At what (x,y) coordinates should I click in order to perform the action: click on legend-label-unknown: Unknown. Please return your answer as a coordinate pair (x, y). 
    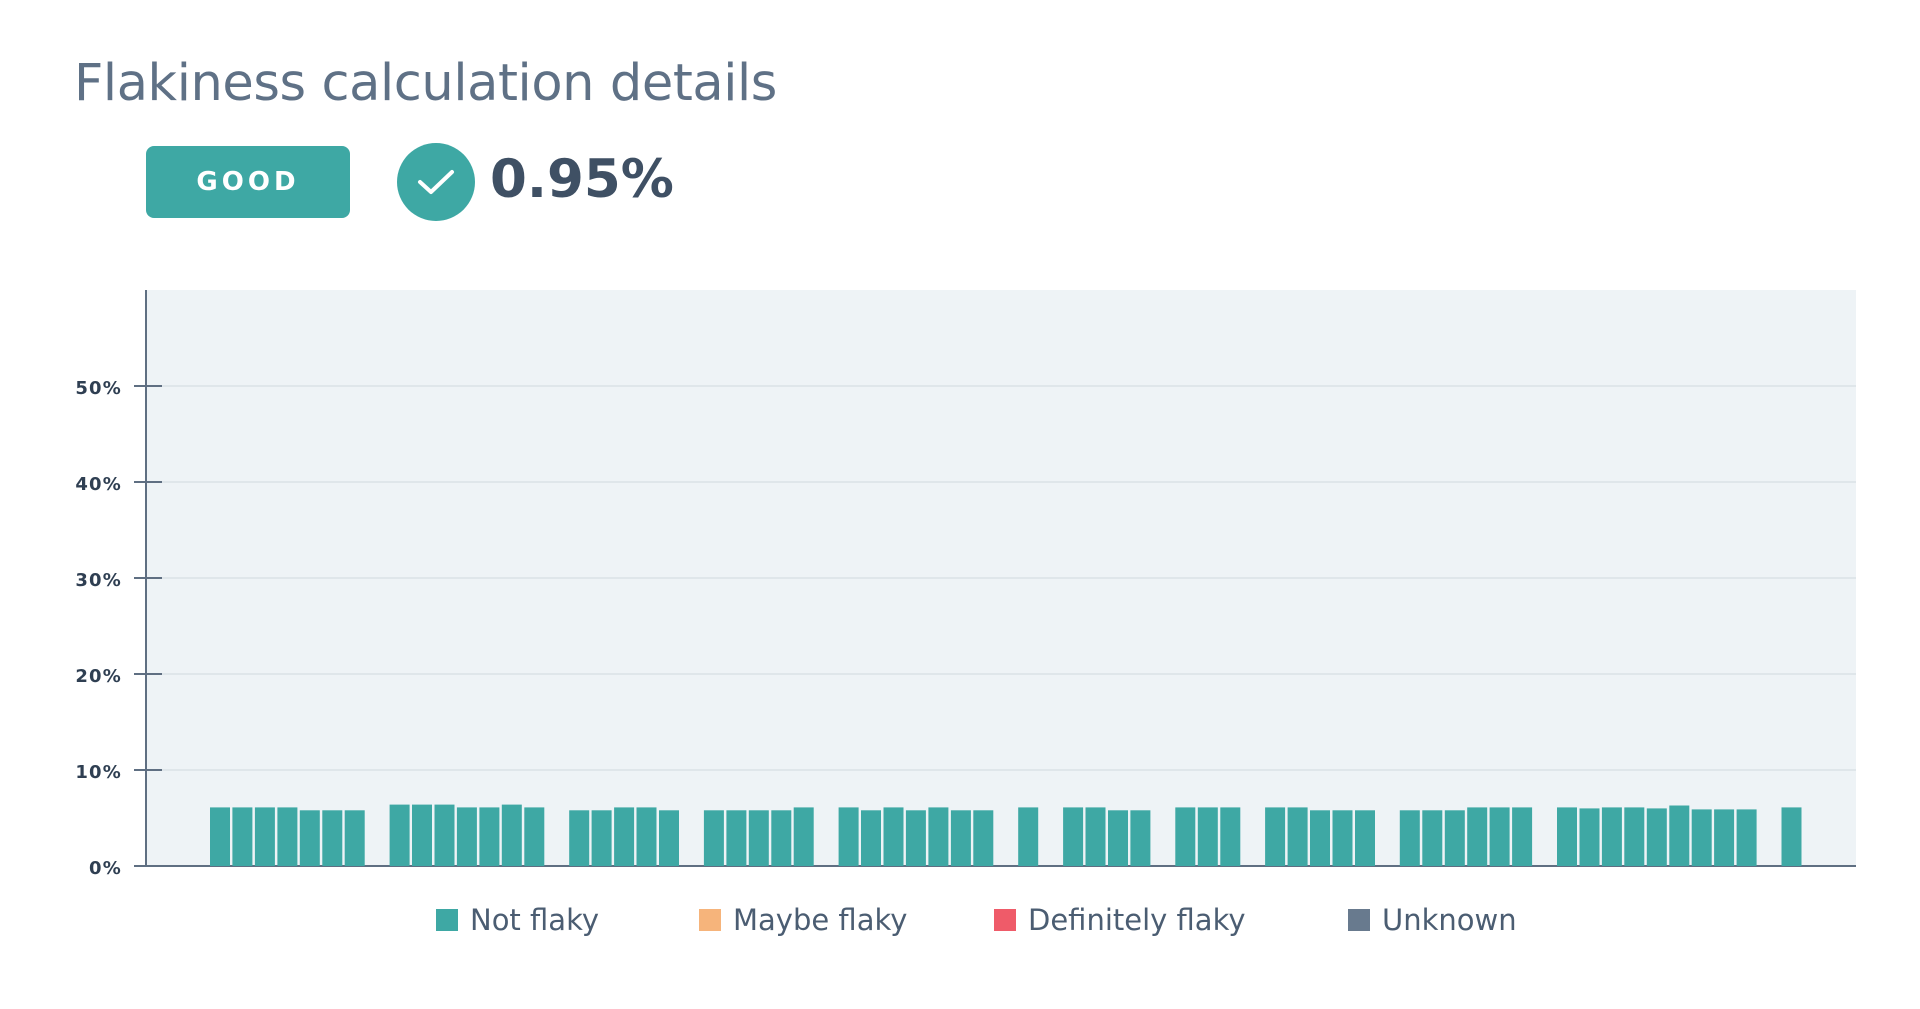
    Looking at the image, I should click on (1449, 919).